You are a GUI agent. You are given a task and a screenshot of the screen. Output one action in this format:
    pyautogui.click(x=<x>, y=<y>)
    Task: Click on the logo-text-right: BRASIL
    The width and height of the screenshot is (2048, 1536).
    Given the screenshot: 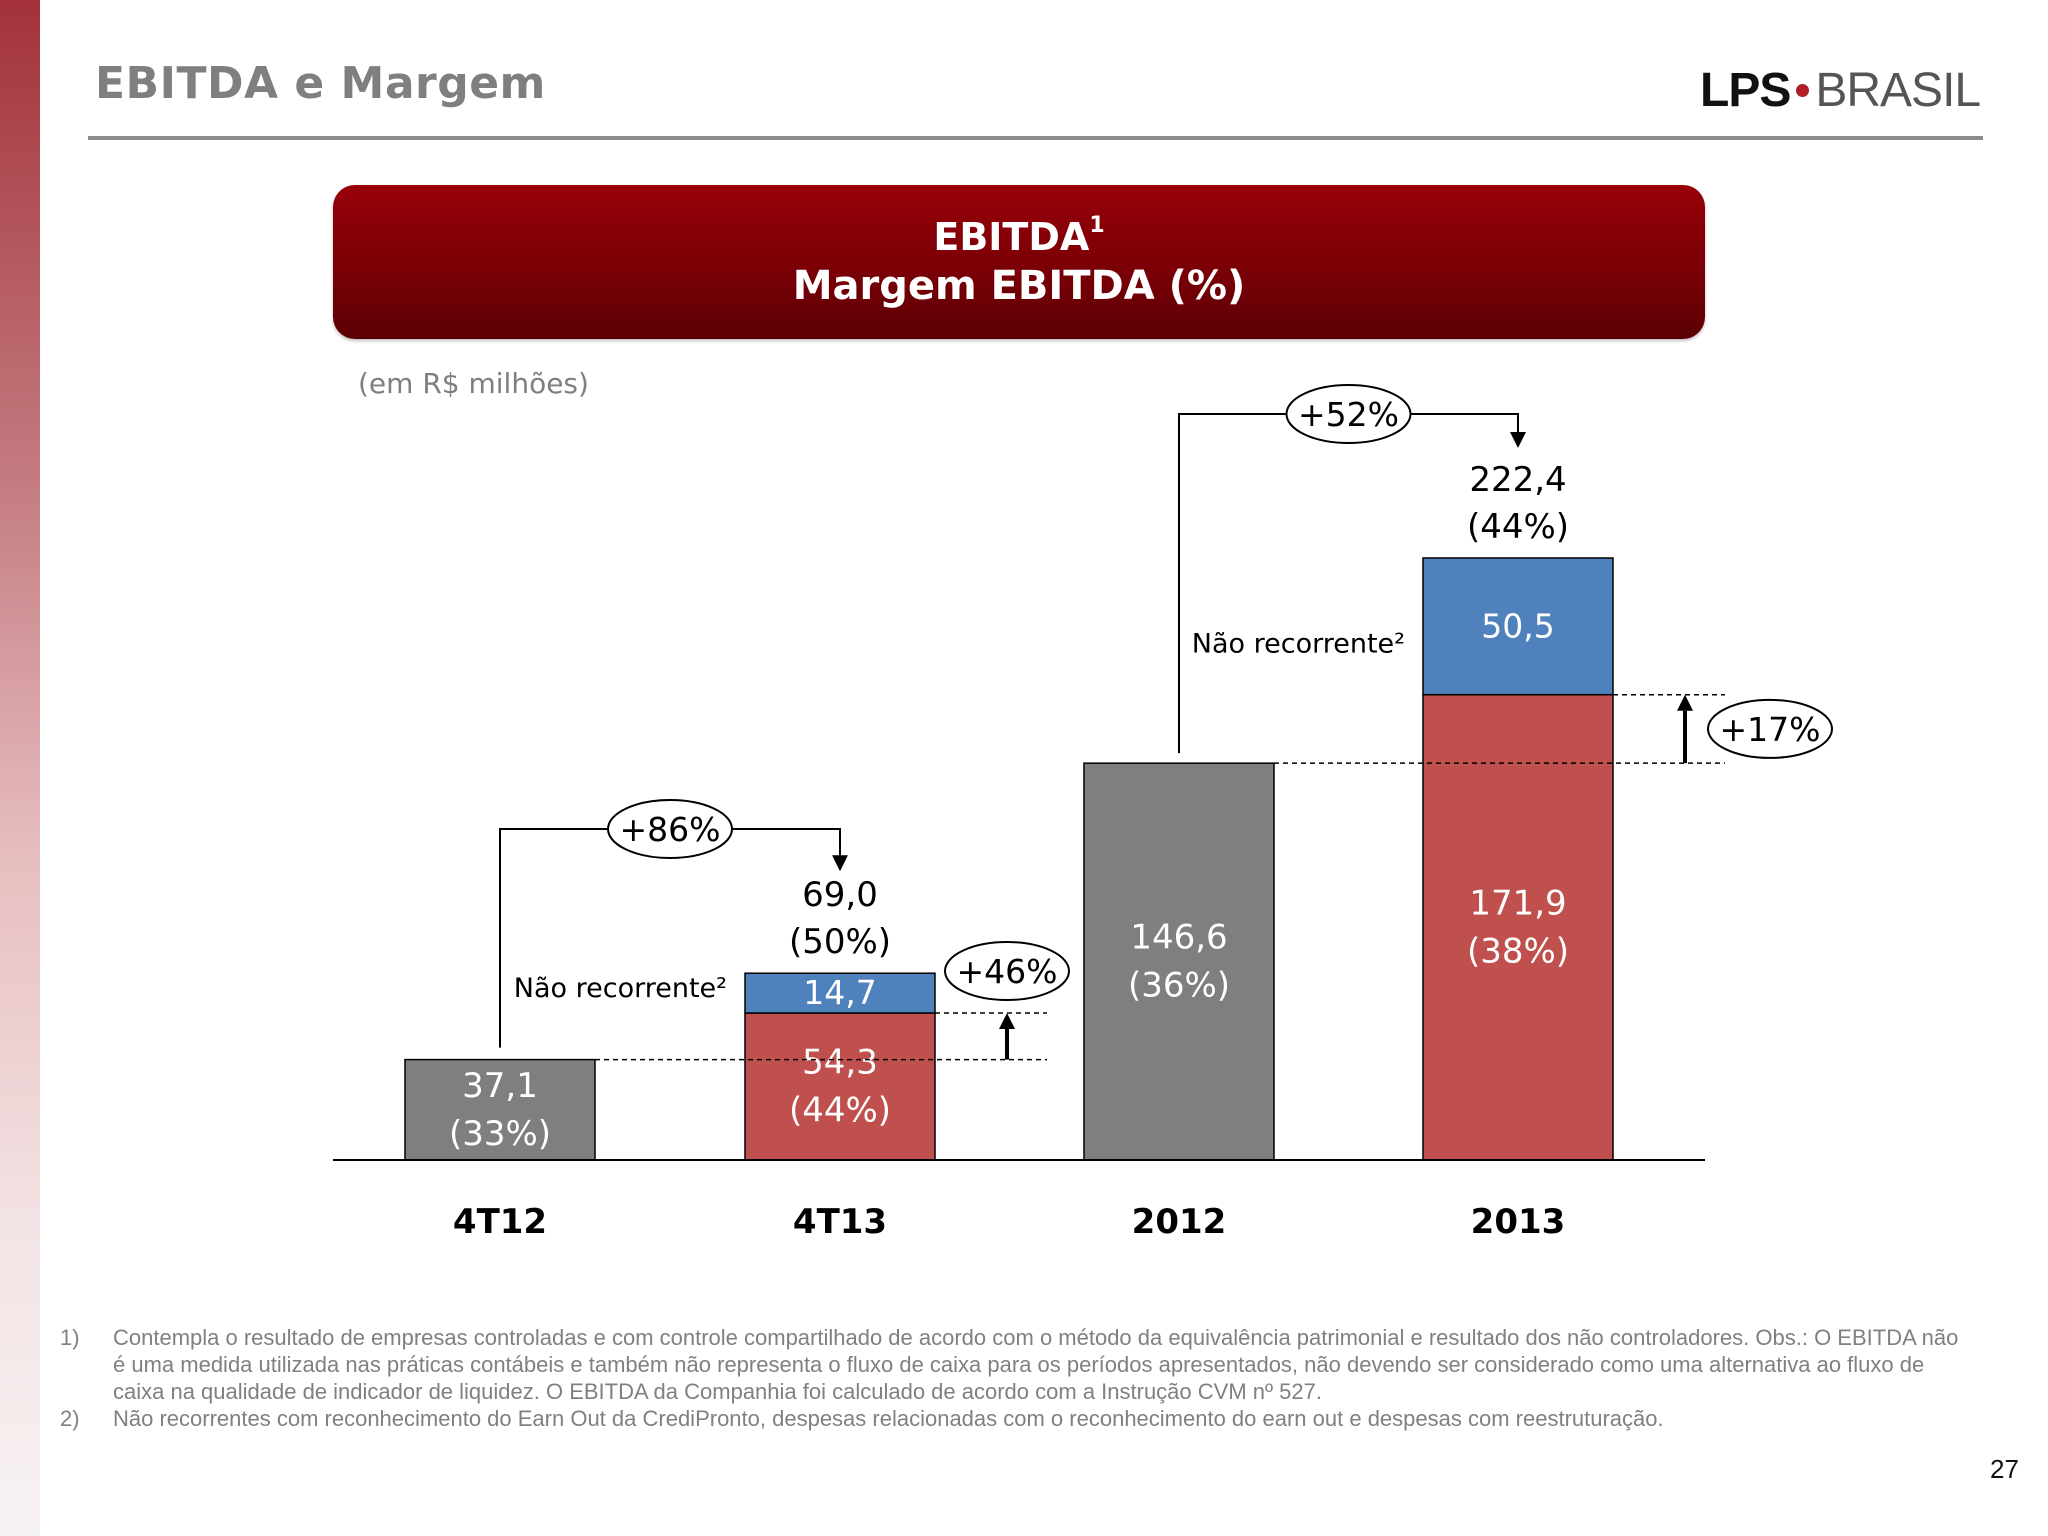 What is the action you would take?
    pyautogui.click(x=1898, y=90)
    